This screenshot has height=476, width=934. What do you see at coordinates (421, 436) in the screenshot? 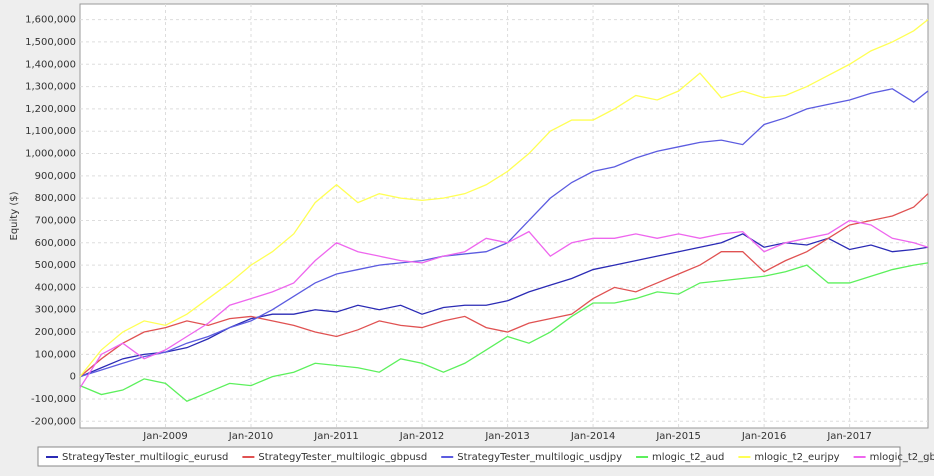
I see `x-tick-label: Jan-2012` at bounding box center [421, 436].